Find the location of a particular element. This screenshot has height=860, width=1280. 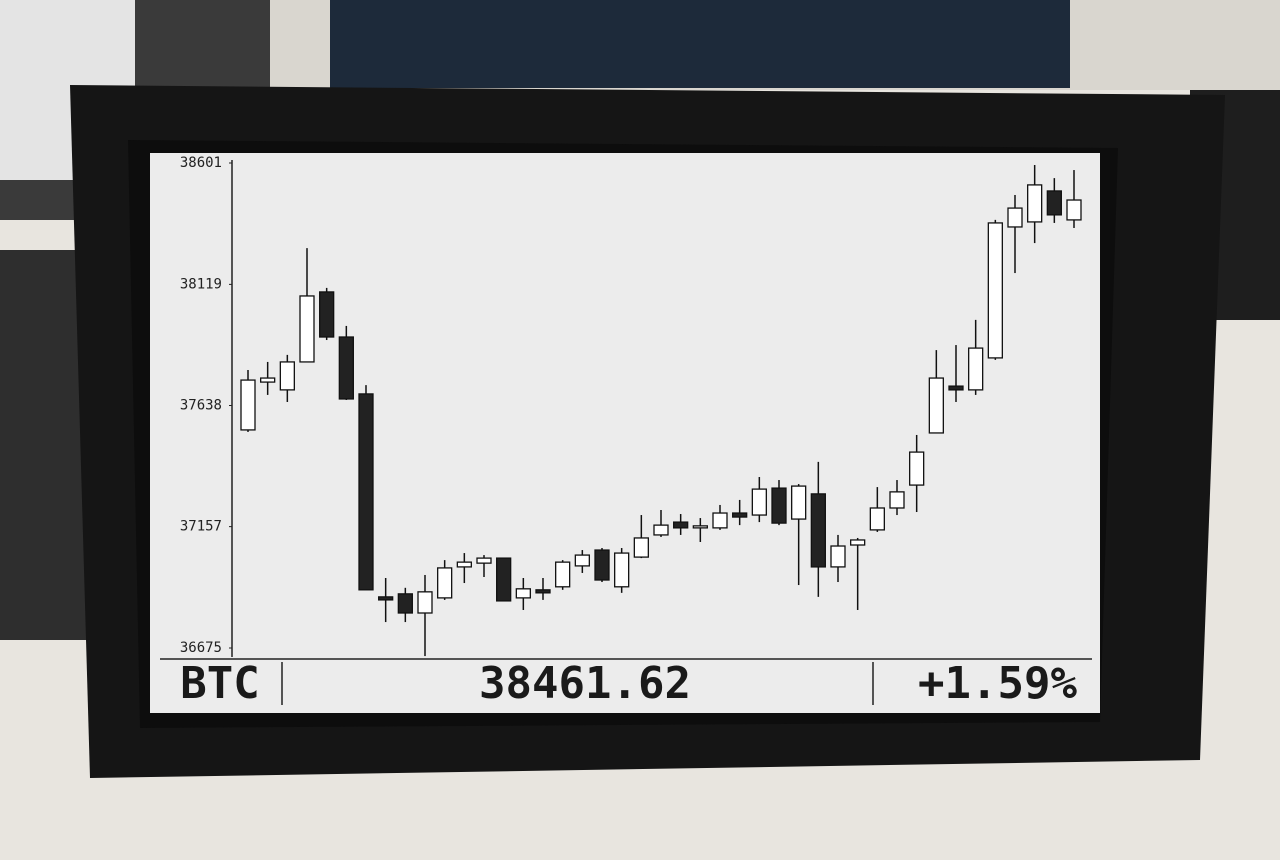

y-tick-label: 37157 is located at coordinates (201, 527).